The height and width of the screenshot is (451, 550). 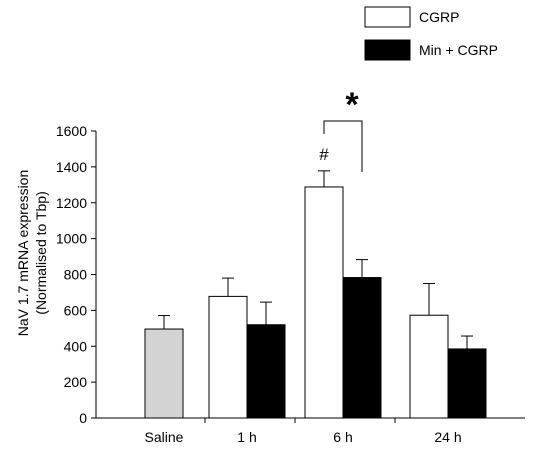 What do you see at coordinates (447, 437) in the screenshot?
I see `x-tick-label: 24 h` at bounding box center [447, 437].